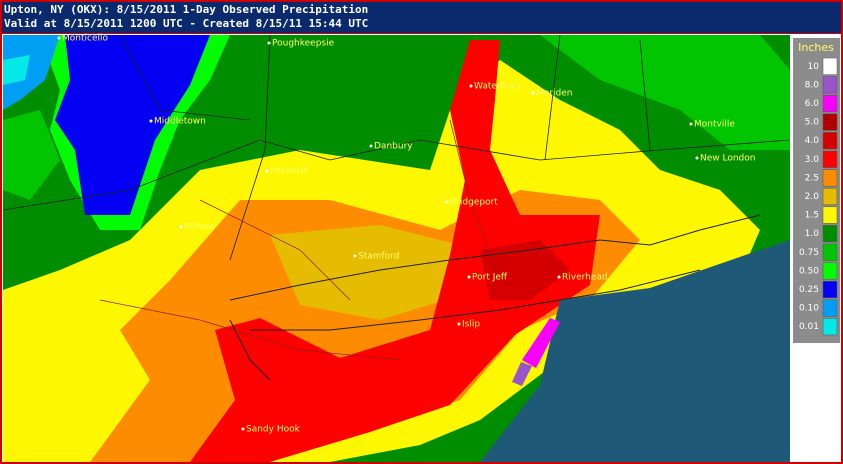  What do you see at coordinates (727, 159) in the screenshot?
I see `place-label: New London` at bounding box center [727, 159].